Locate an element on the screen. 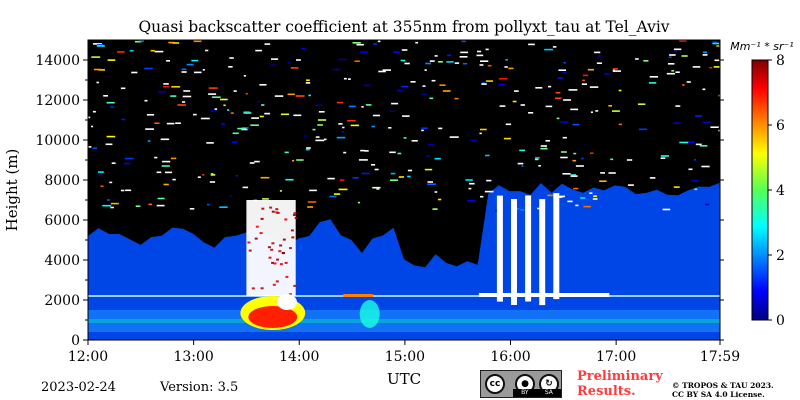  y-tick-label: 14000 is located at coordinates (57, 61).